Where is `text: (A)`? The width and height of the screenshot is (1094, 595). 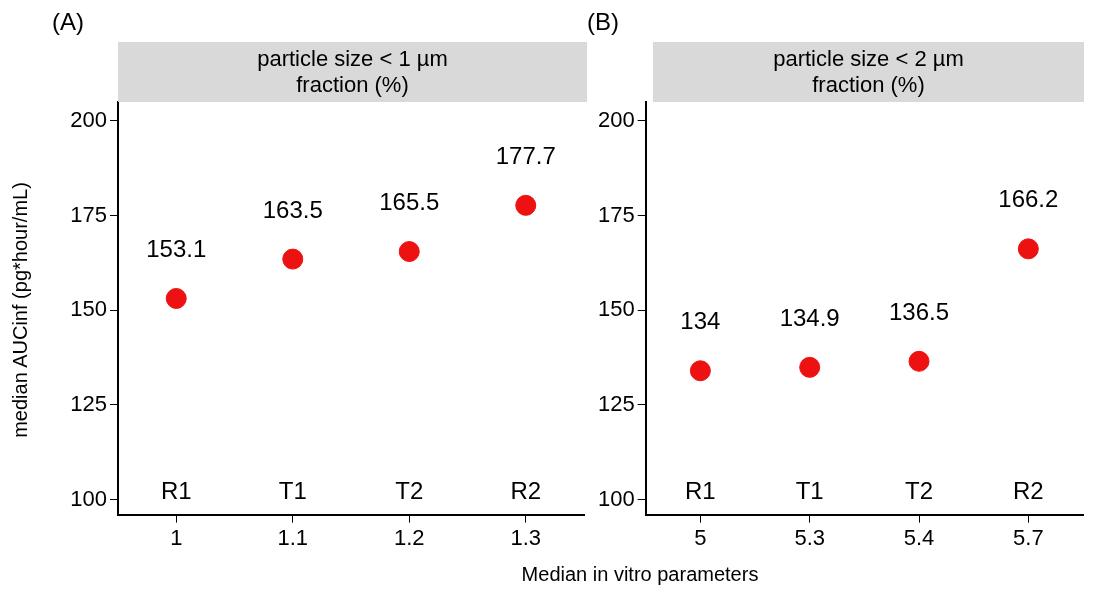 text: (A) is located at coordinates (68, 22).